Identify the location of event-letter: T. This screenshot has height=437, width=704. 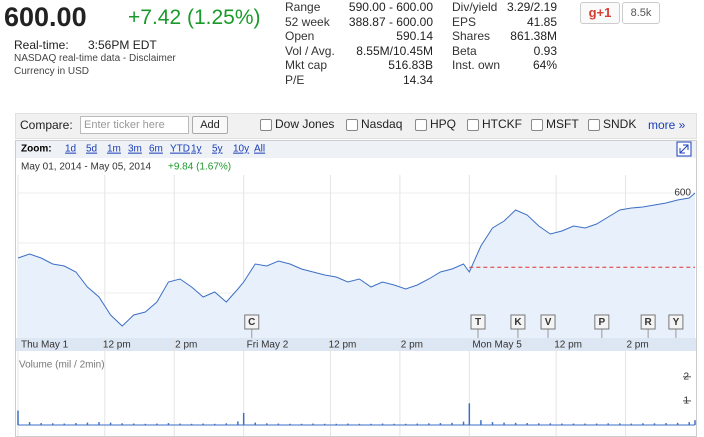
(478, 322).